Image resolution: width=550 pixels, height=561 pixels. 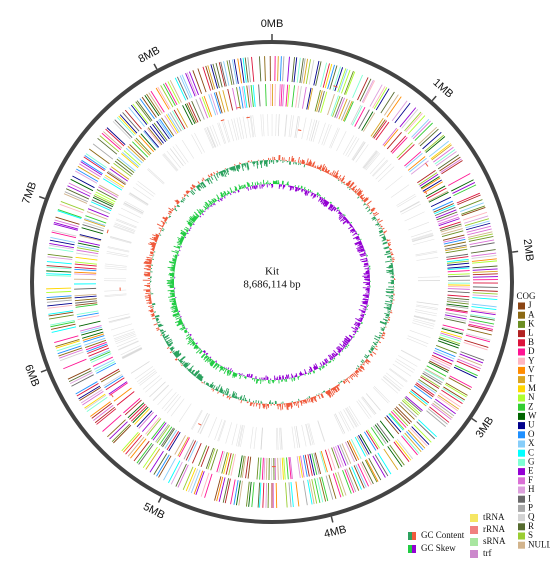 What do you see at coordinates (531, 526) in the screenshot?
I see `cog-label: R` at bounding box center [531, 526].